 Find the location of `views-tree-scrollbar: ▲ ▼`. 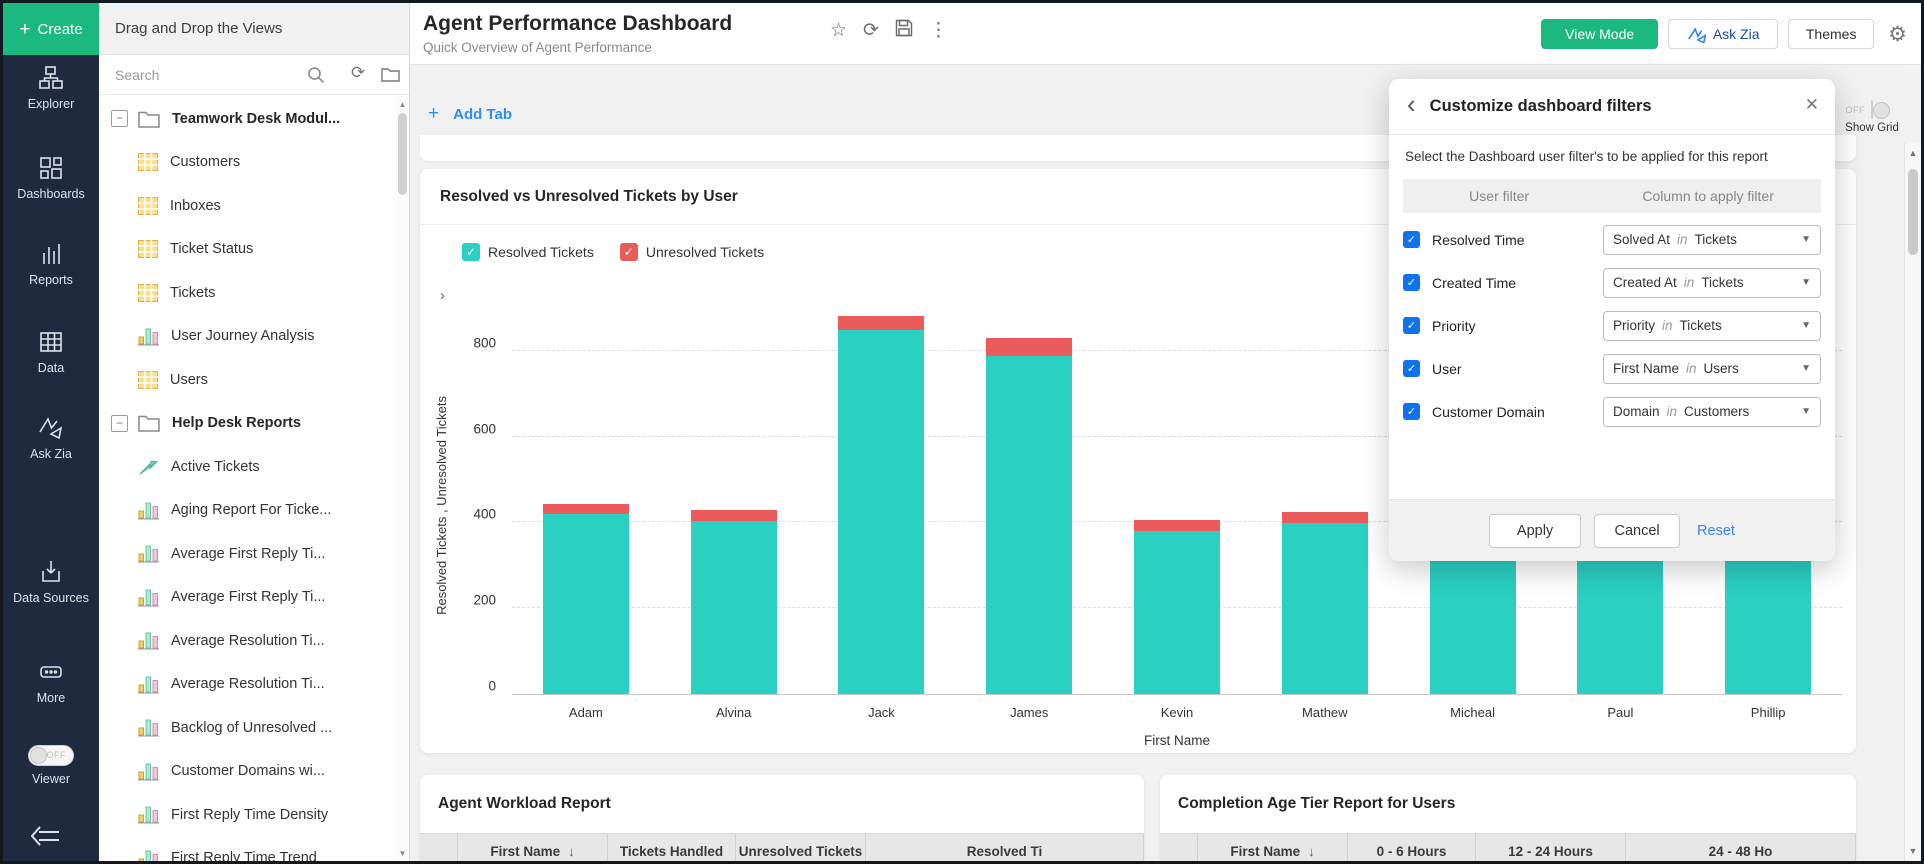

views-tree-scrollbar: ▲ ▼ is located at coordinates (402, 479).